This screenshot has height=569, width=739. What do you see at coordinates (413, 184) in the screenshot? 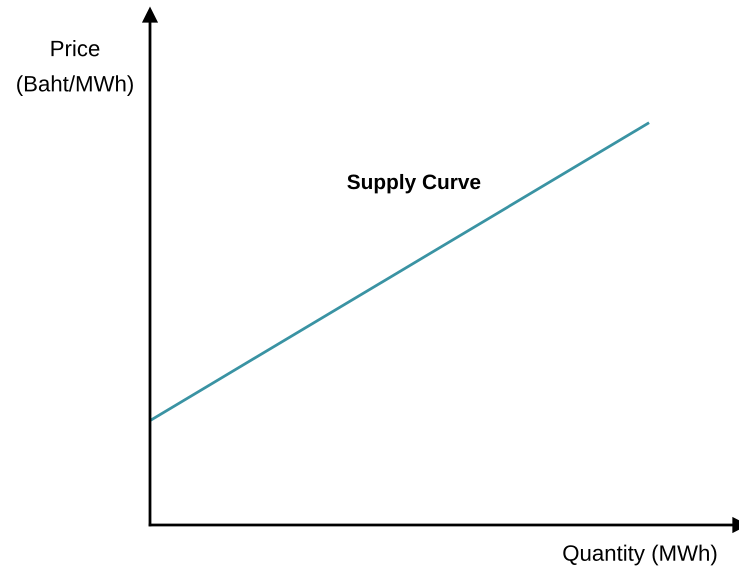
I see `series-label: Supply Curve` at bounding box center [413, 184].